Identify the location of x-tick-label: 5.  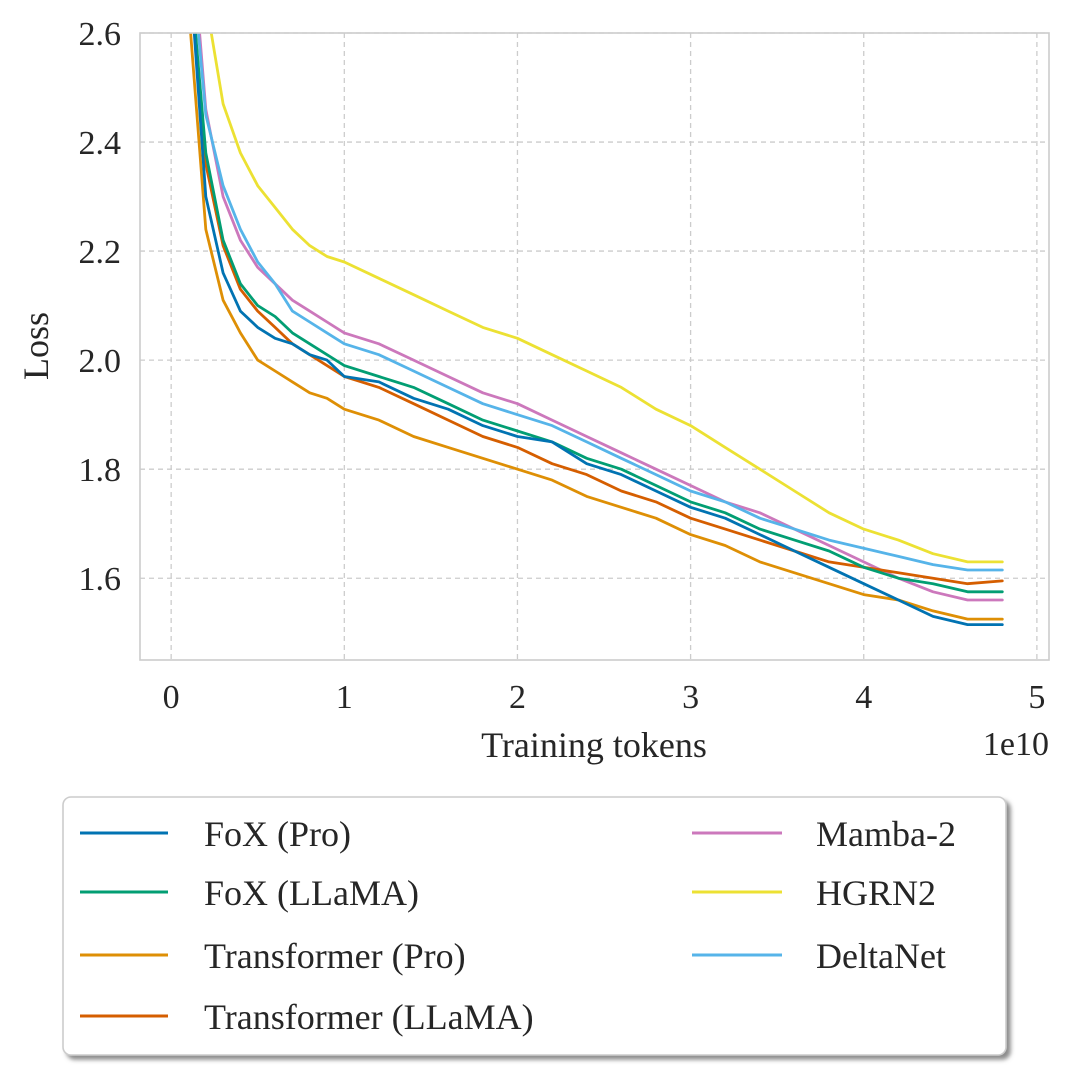
(1036, 697).